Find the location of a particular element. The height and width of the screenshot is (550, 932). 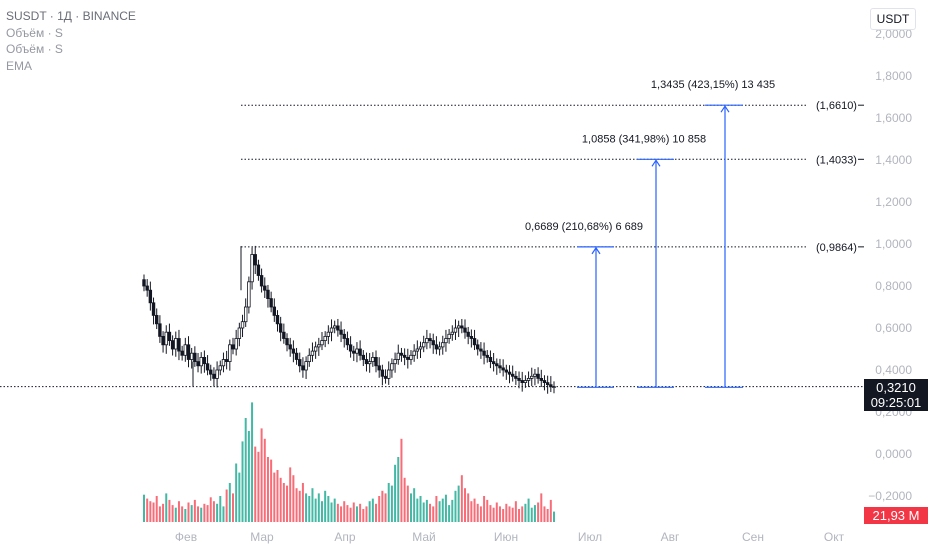

measure-label: 1,0858 (341,98%) 10 858 is located at coordinates (644, 139).